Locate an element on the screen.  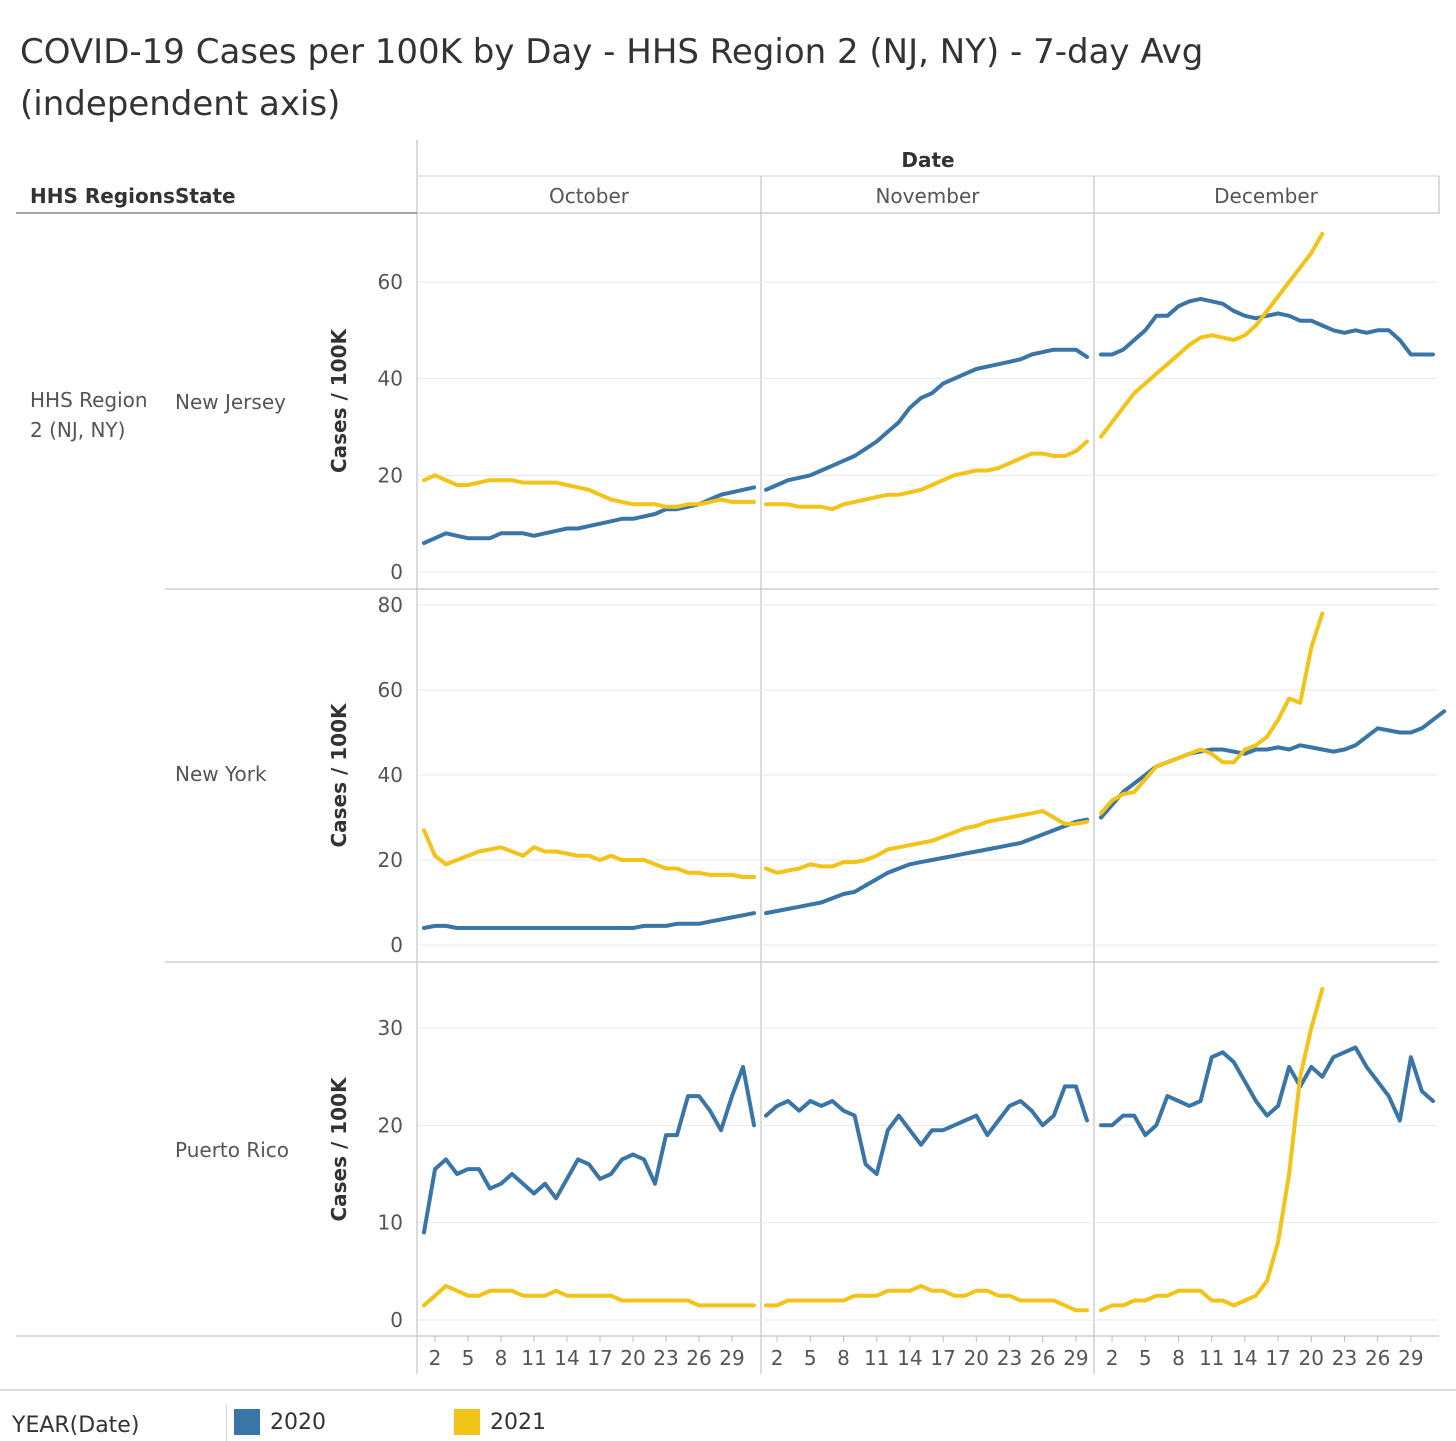
series-2021-puerto-rico-december is located at coordinates (1212, 1150).